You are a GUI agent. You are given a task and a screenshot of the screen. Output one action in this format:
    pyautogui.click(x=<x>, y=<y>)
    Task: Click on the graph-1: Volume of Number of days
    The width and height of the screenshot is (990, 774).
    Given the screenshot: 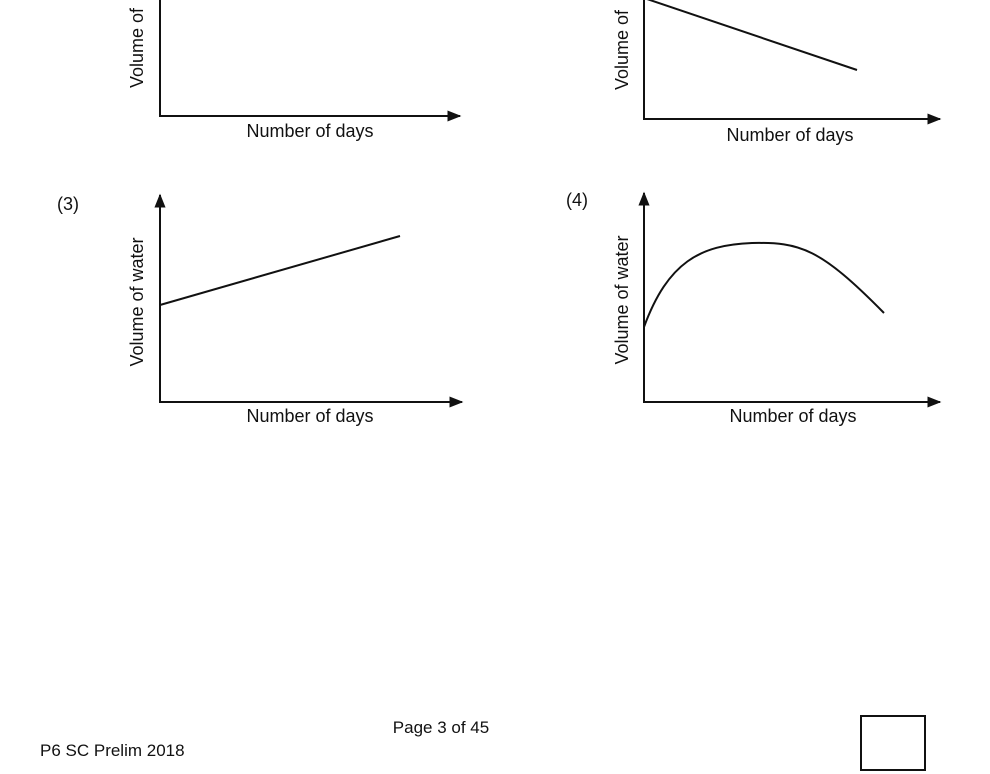 What is the action you would take?
    pyautogui.click(x=294, y=70)
    